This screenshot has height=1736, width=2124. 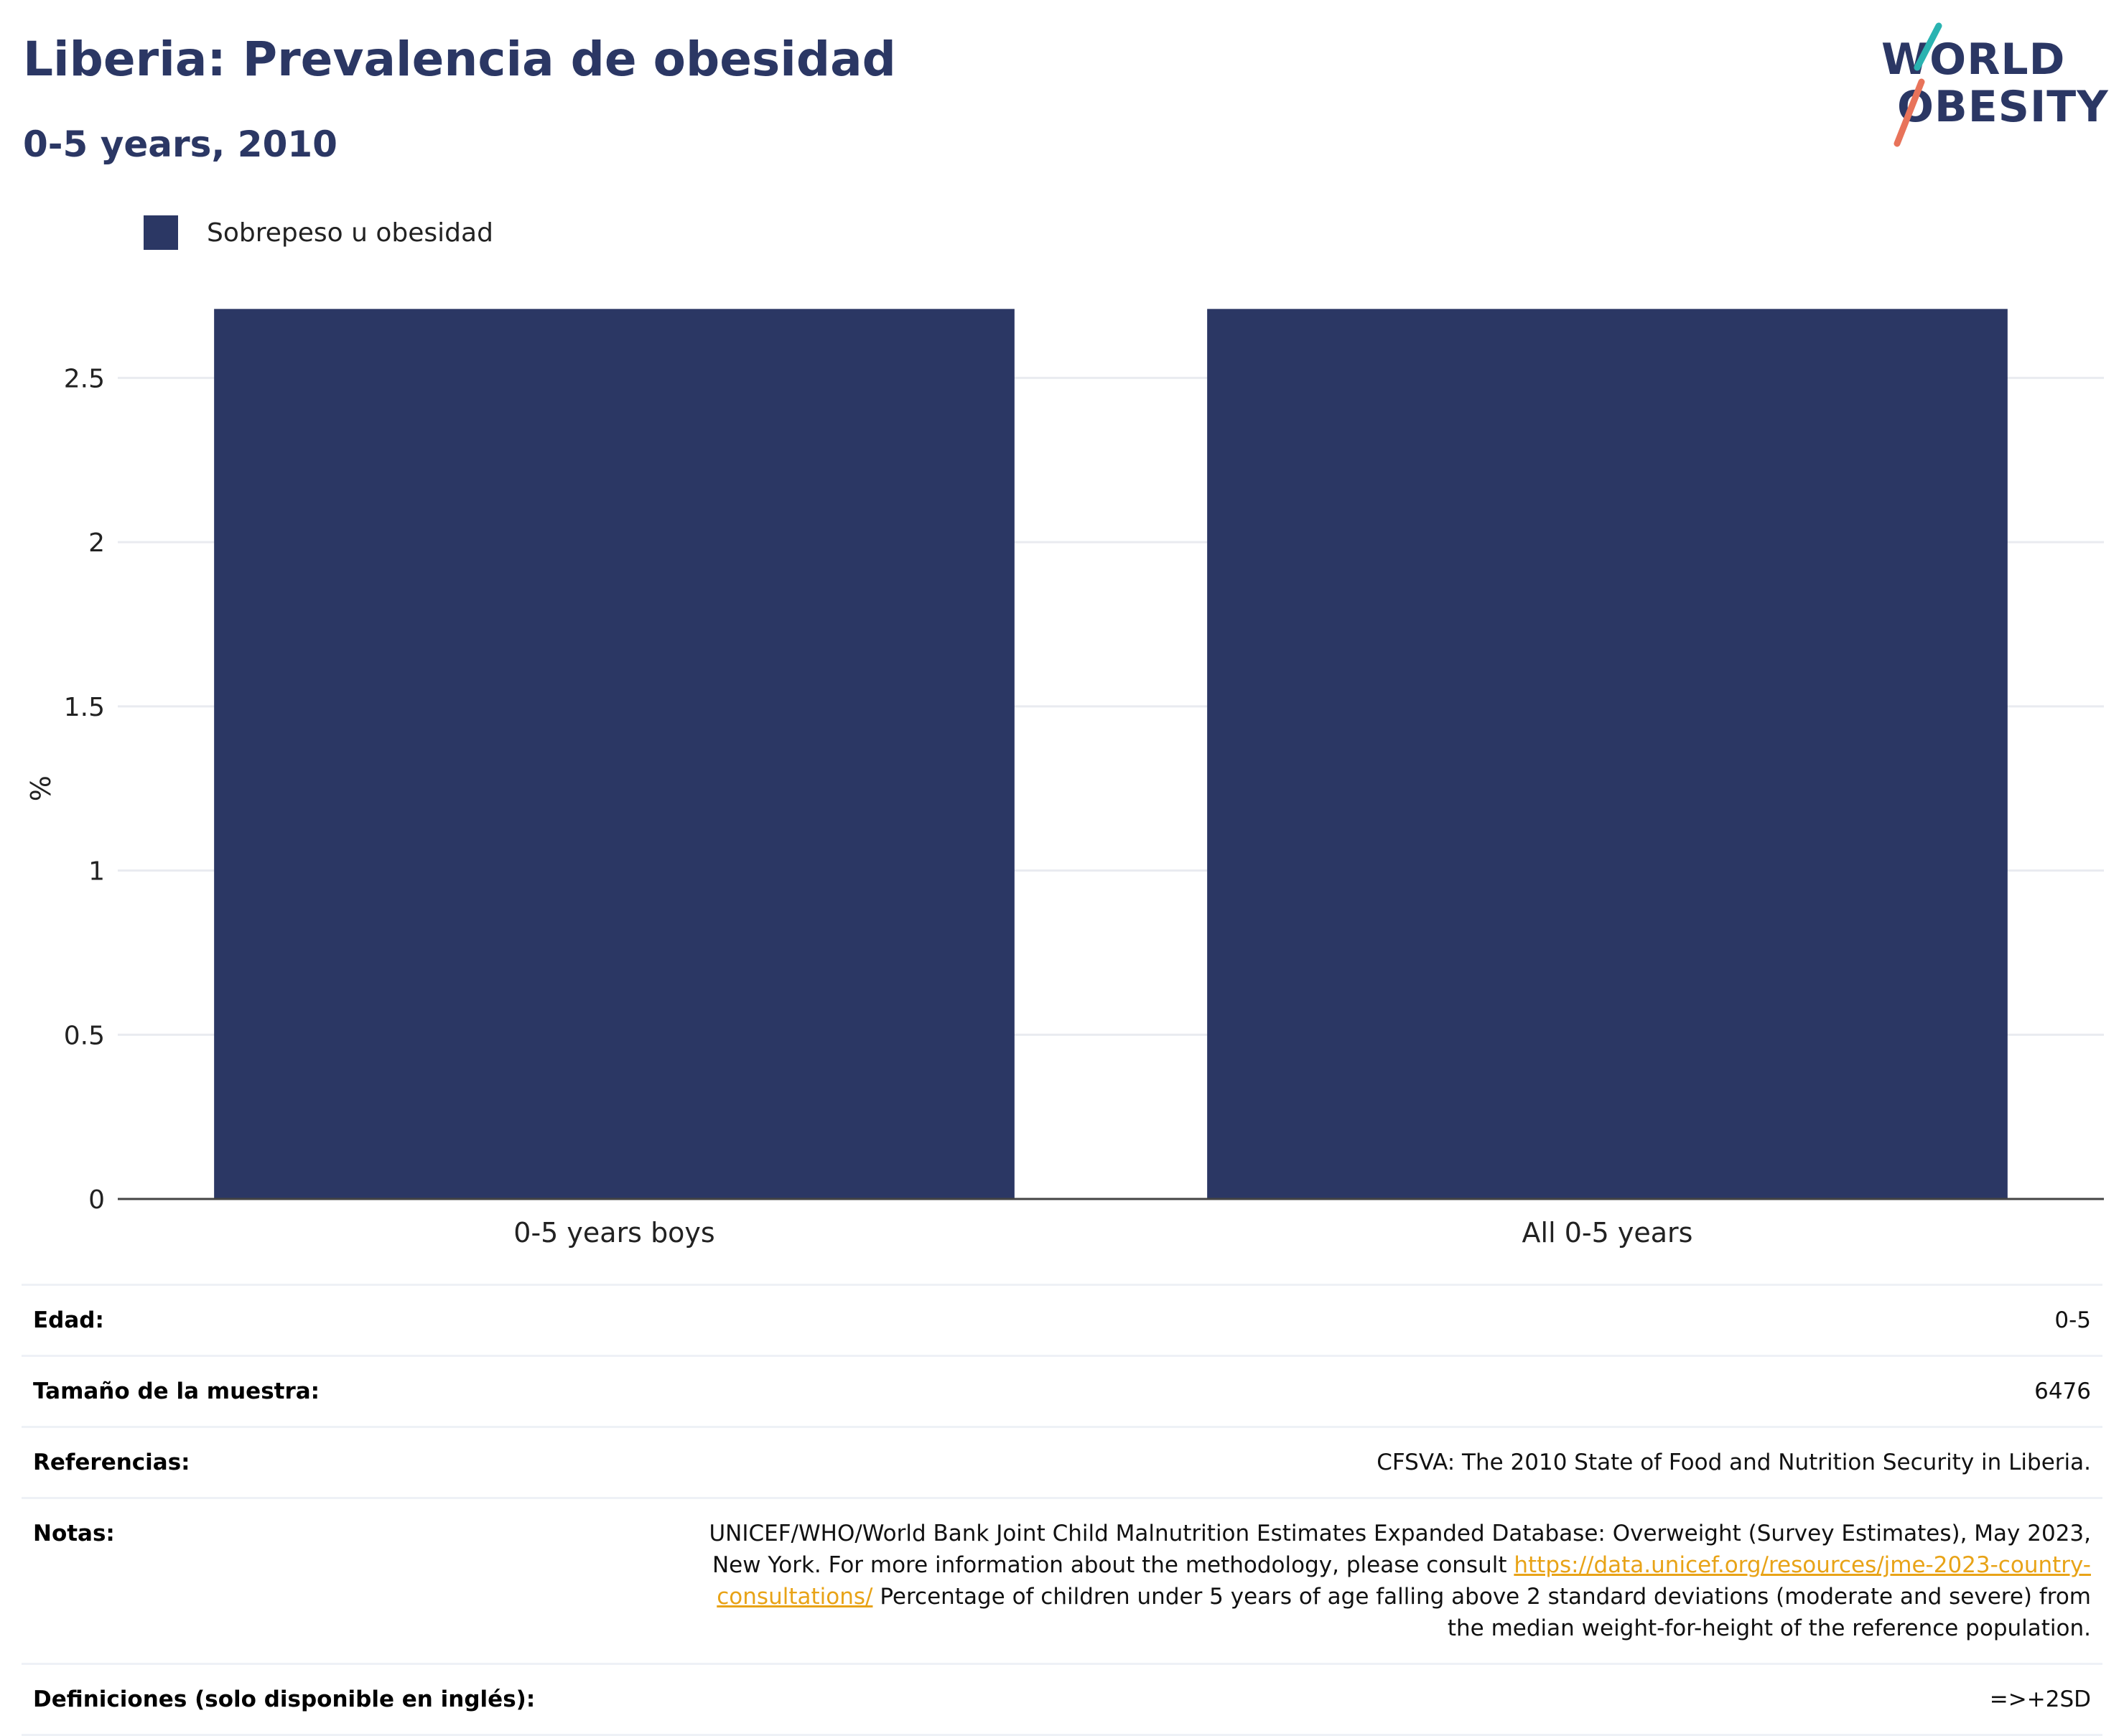 I want to click on y-tick-label: 1, so click(x=96, y=872).